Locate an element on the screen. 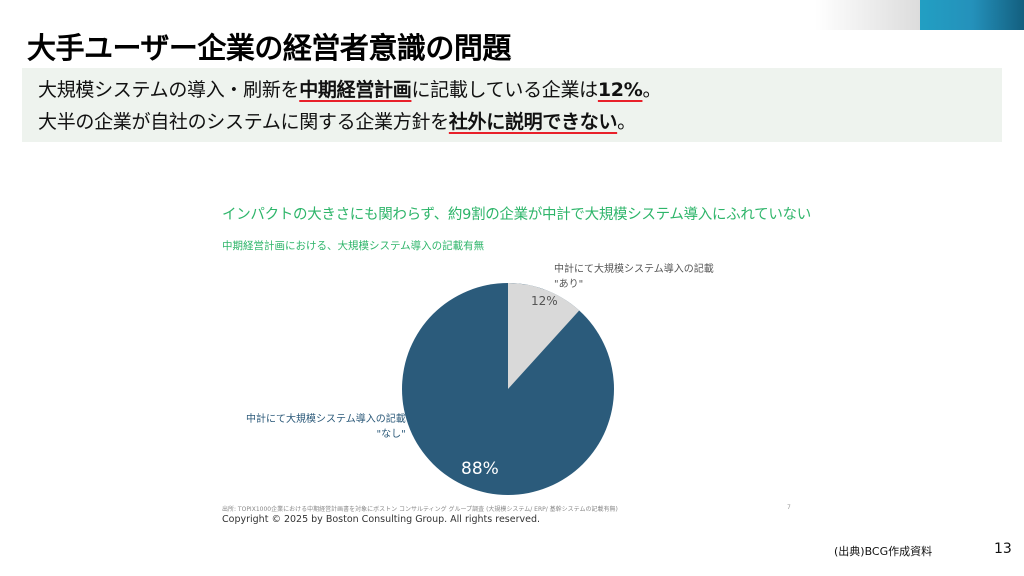 Image resolution: width=1024 pixels, height=576 pixels. figure-page-number: 7 is located at coordinates (789, 507).